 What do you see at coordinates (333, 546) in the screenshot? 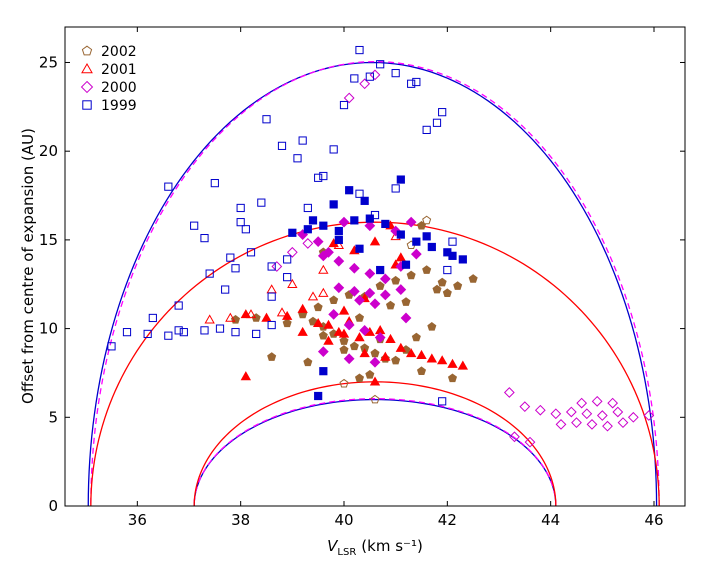
I see `x-axis-title-var: V` at bounding box center [333, 546].